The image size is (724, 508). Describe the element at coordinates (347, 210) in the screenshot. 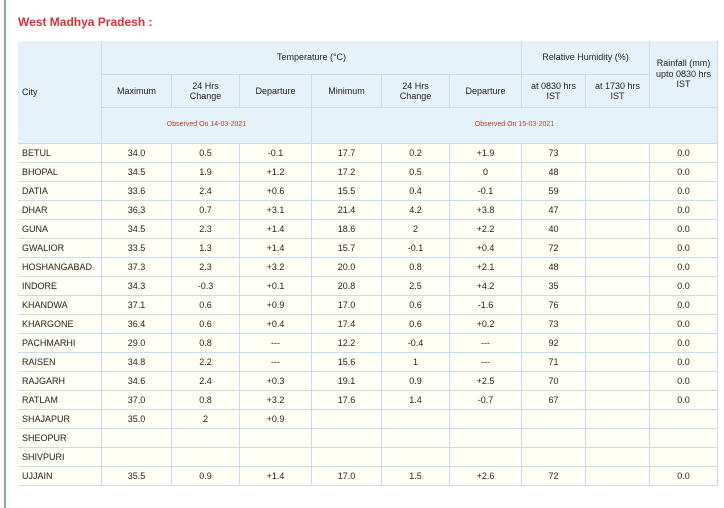

I see `data-cell: 21.4` at that location.